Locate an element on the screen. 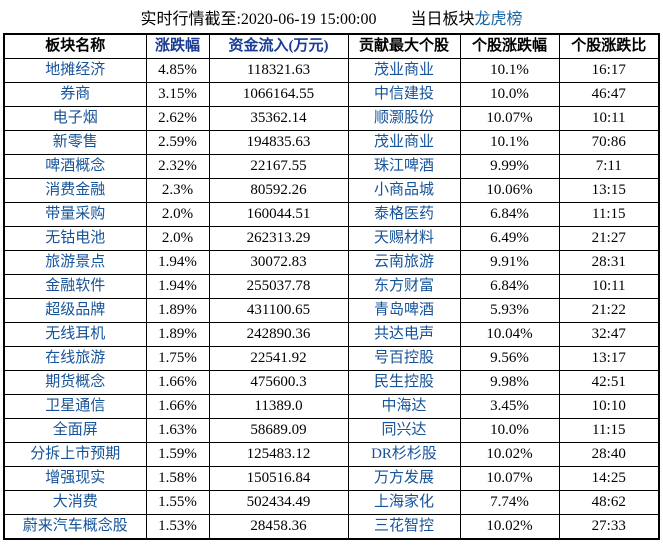  top-stock-name-link: 三花智控 is located at coordinates (404, 527).